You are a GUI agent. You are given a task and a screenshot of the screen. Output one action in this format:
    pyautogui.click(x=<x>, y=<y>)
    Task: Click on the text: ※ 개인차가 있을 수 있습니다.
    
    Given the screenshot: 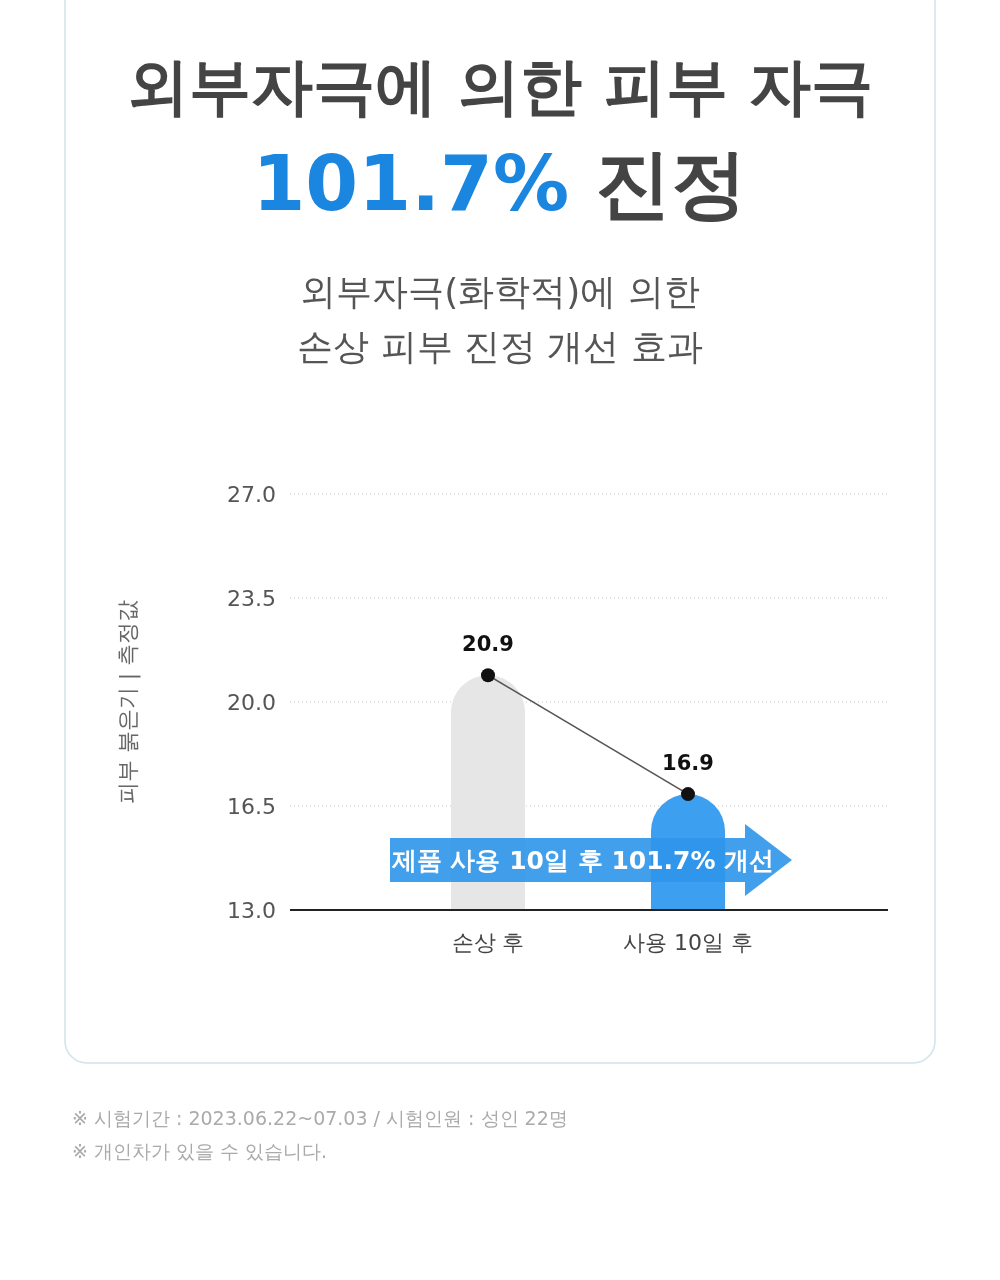 What is the action you would take?
    pyautogui.click(x=200, y=1151)
    